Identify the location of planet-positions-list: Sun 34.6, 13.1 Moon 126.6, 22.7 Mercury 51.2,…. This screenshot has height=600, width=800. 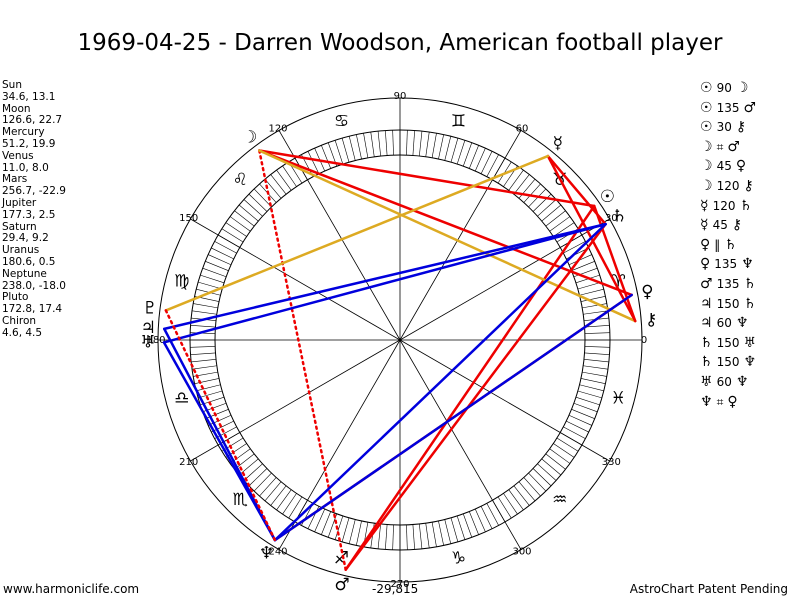
(34, 209).